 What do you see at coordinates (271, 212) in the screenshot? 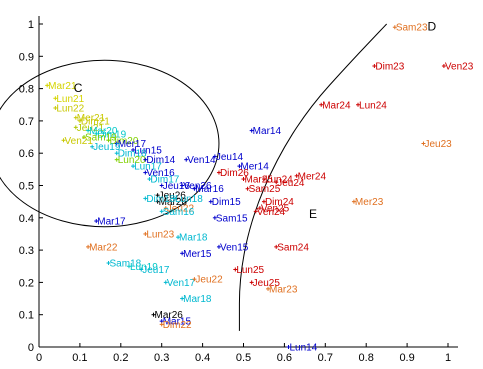
I see `point-label: Ven24` at bounding box center [271, 212].